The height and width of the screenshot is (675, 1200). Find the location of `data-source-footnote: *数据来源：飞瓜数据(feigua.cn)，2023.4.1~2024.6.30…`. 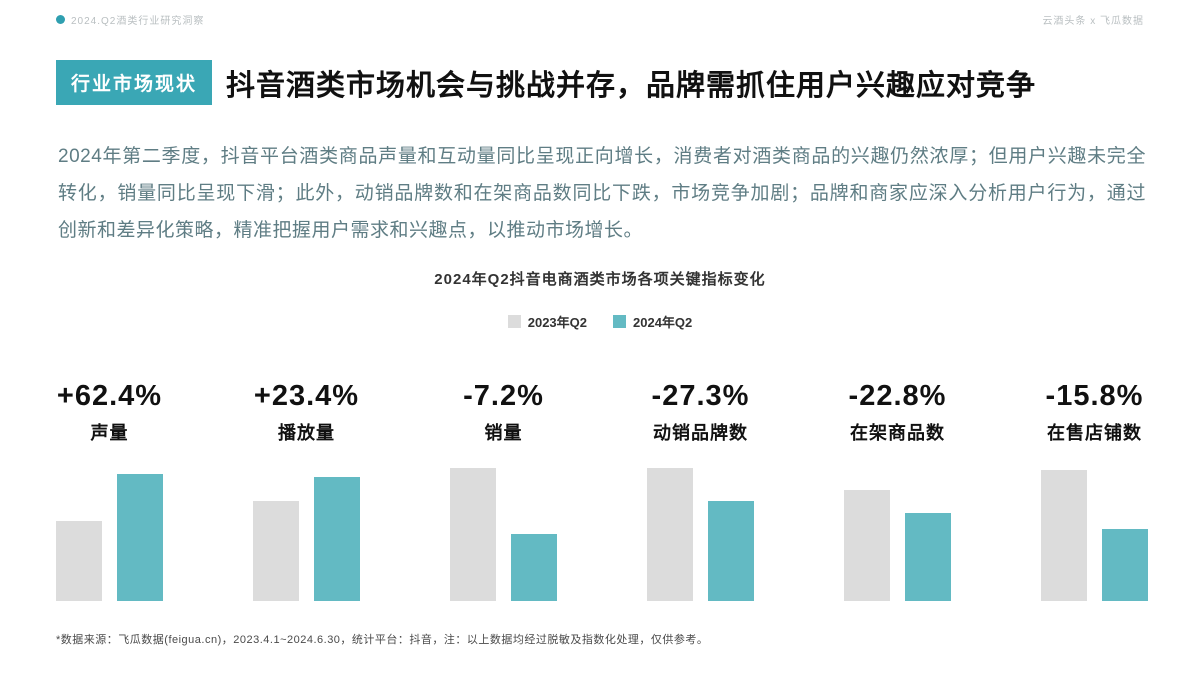

data-source-footnote: *数据来源：飞瓜数据(feigua.cn)，2023.4.1~2024.6.30… is located at coordinates (382, 640).